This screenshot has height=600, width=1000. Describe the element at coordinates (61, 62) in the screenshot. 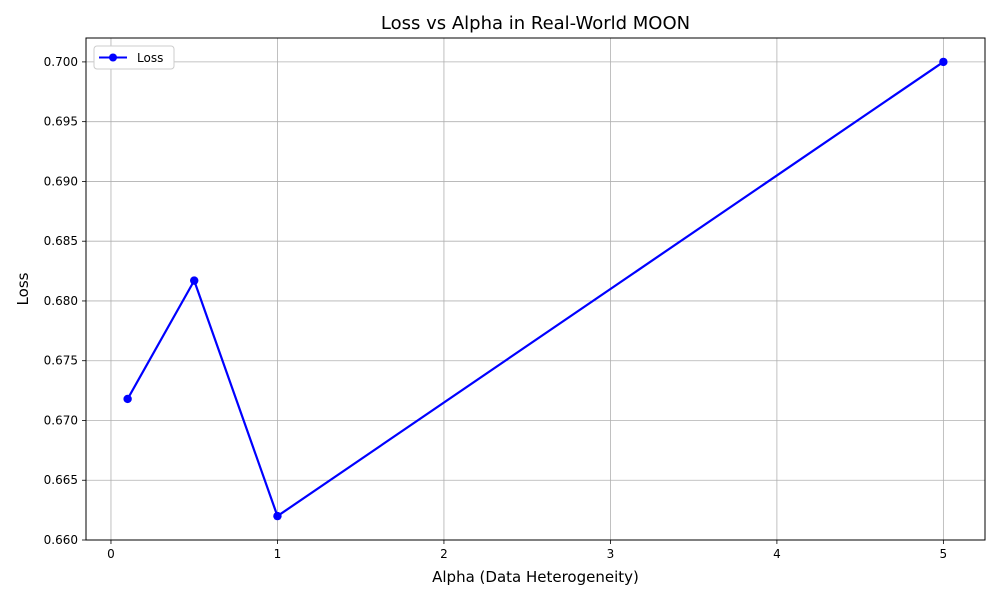

I see `y-tick-label: 0.700` at that location.